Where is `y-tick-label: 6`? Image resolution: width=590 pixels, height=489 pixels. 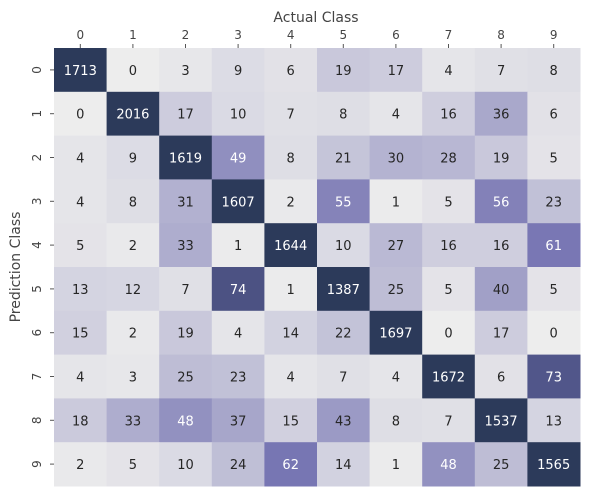 y-tick-label: 6 is located at coordinates (37, 333).